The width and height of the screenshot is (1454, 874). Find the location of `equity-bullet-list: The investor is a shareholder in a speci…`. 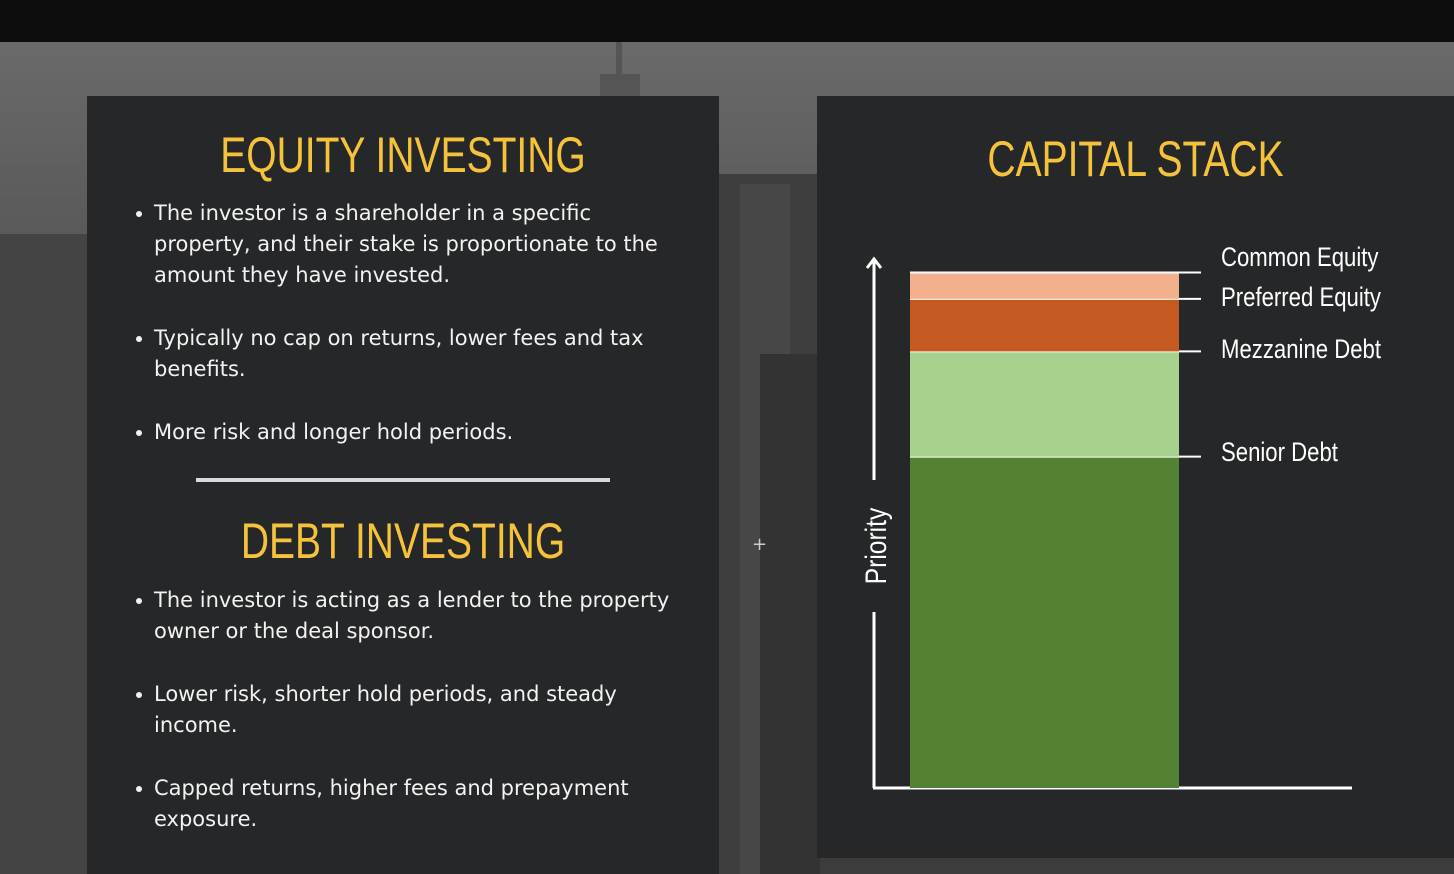

equity-bullet-list: The investor is a shareholder in a speci… is located at coordinates (414, 339).